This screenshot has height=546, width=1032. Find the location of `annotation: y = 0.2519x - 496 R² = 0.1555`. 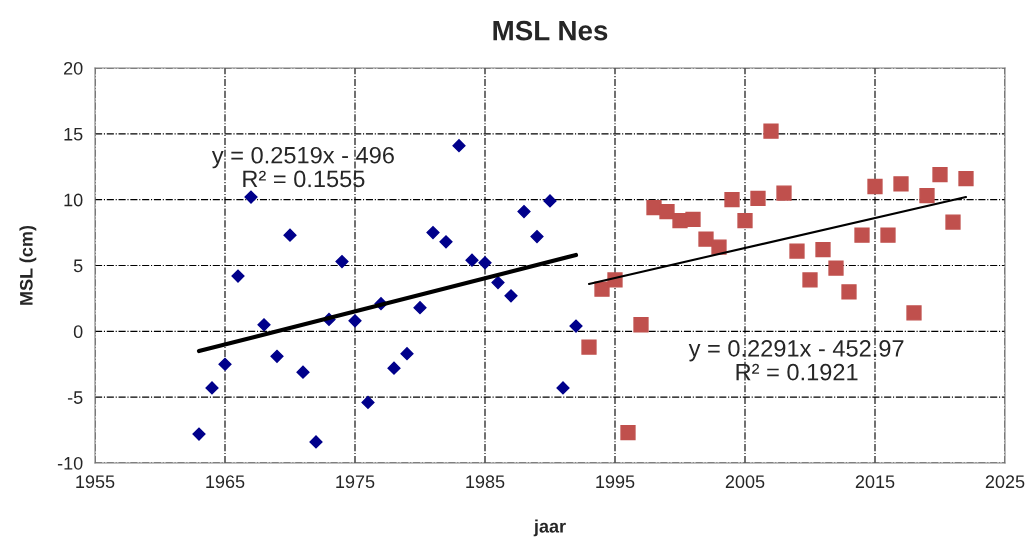

annotation: y = 0.2519x - 496 R² = 0.1555 is located at coordinates (302, 167).